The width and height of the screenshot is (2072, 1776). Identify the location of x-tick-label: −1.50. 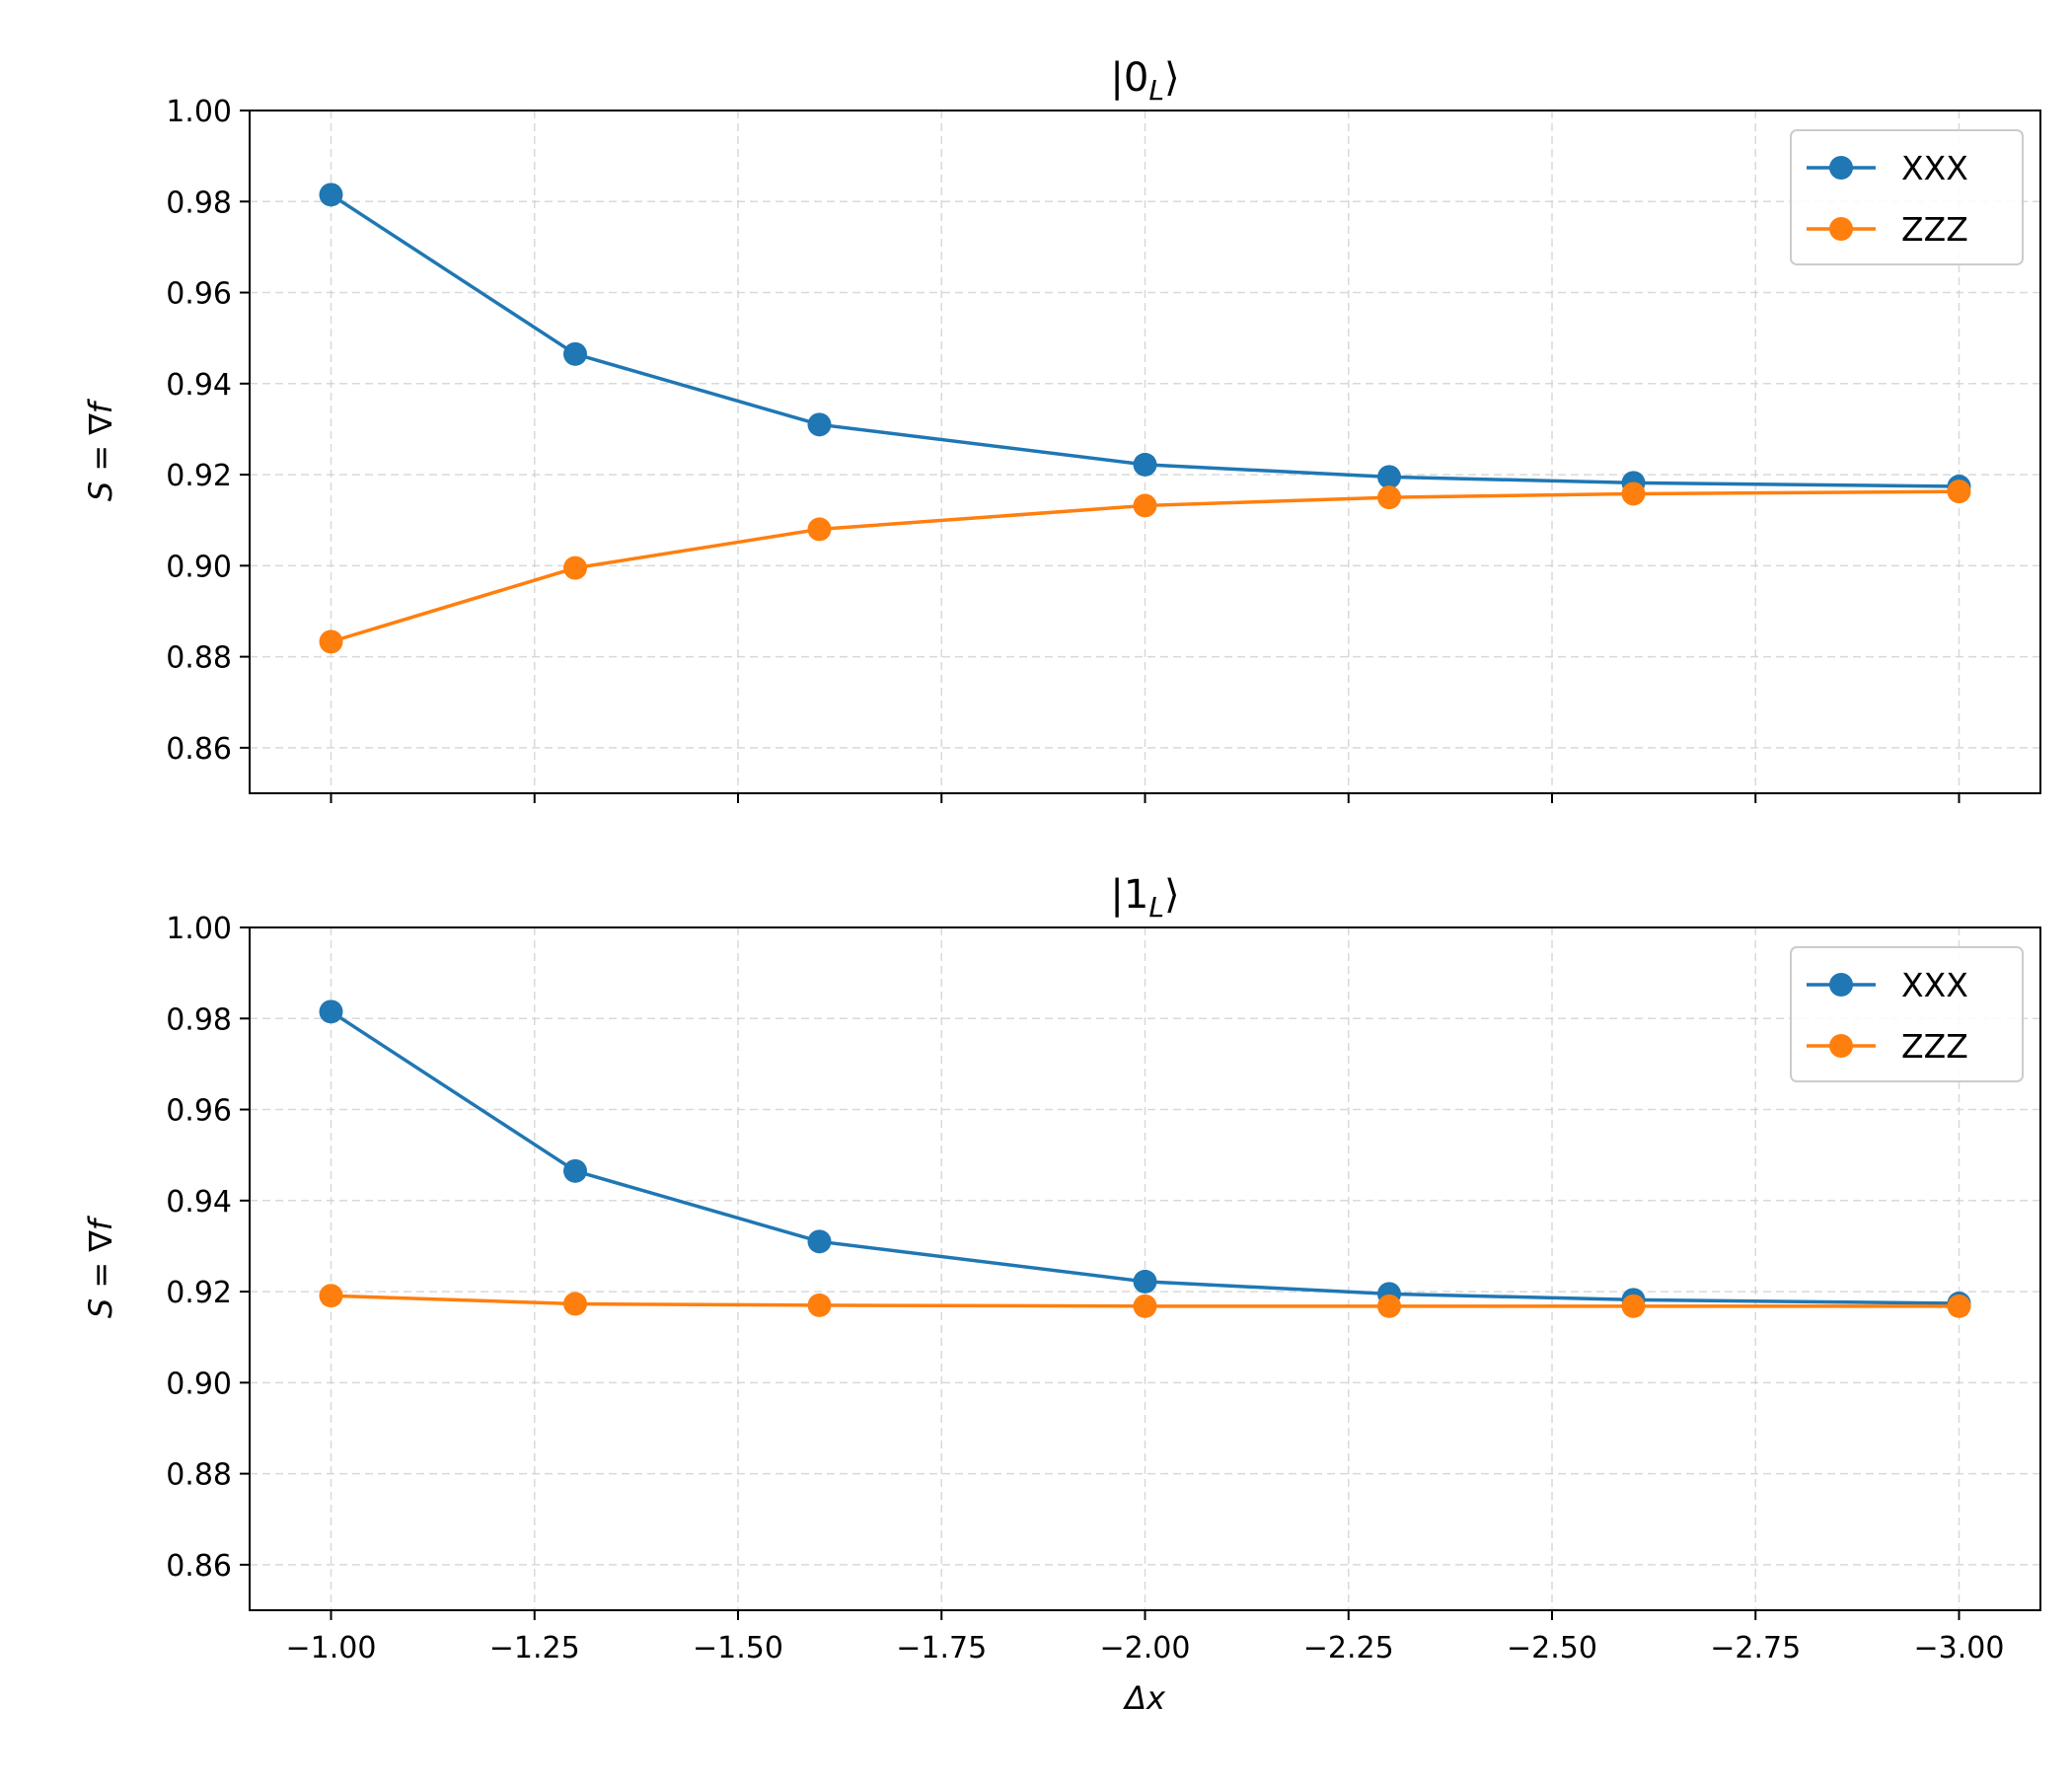
(738, 1648).